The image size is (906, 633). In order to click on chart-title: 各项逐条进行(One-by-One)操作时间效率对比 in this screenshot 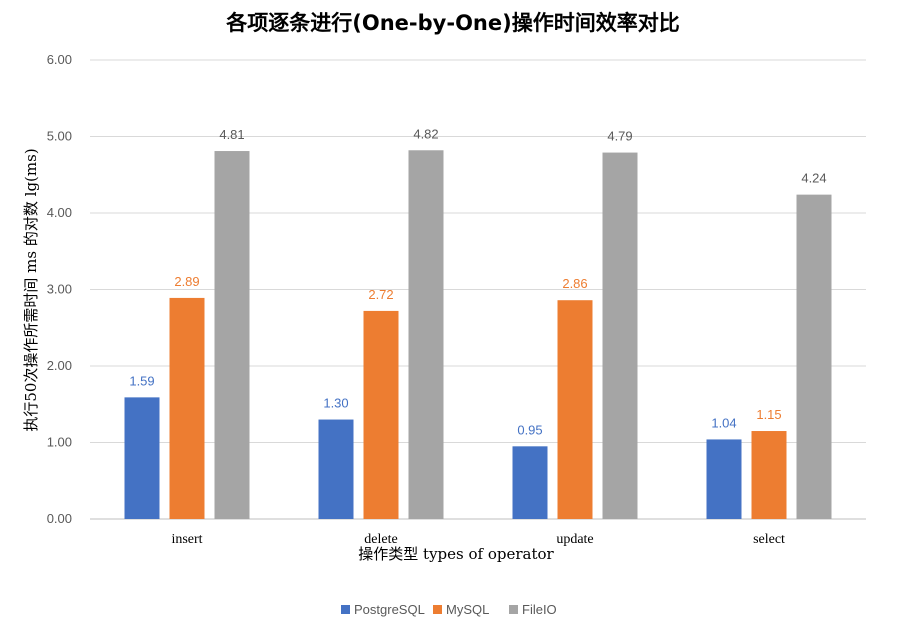, I will do `click(452, 23)`.